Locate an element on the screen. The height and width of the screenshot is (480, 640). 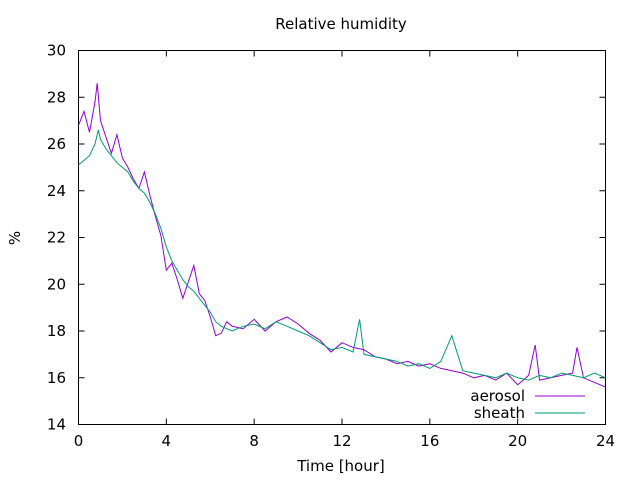
y-tick-label: 26 is located at coordinates (56, 144).